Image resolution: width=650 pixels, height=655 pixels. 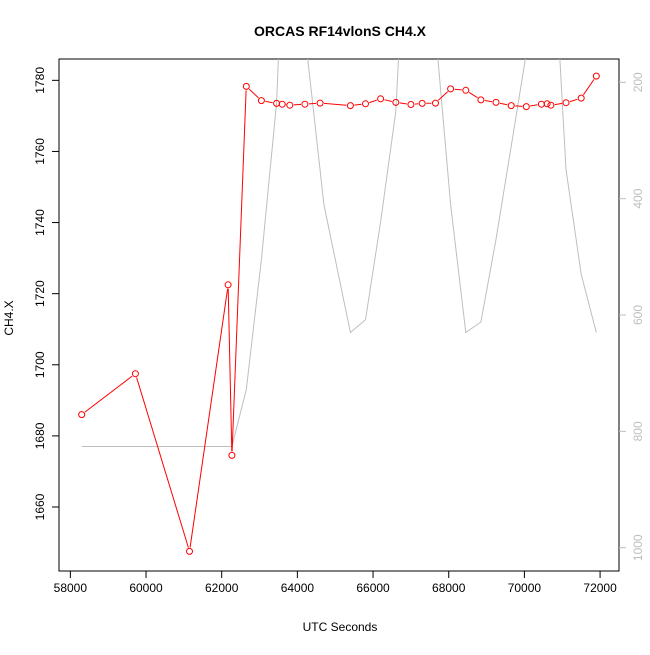 I want to click on y-tick-label-5: 1760, so click(x=40, y=151).